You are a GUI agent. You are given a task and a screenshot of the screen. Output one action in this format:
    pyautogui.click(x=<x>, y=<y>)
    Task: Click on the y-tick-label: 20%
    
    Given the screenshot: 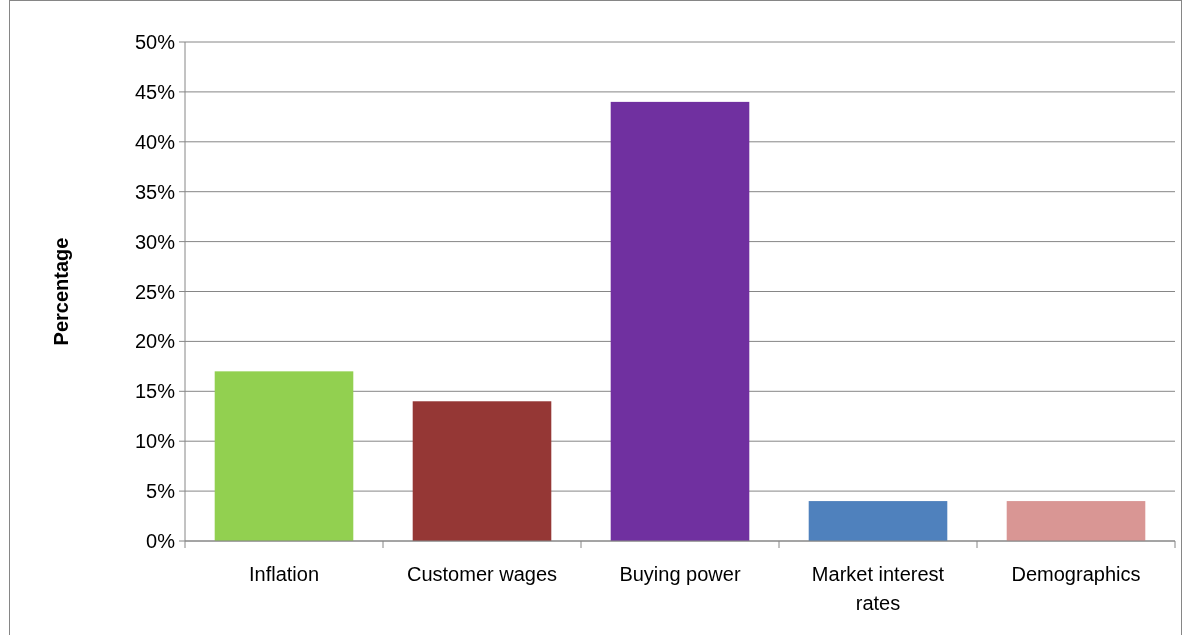 What is the action you would take?
    pyautogui.click(x=155, y=341)
    